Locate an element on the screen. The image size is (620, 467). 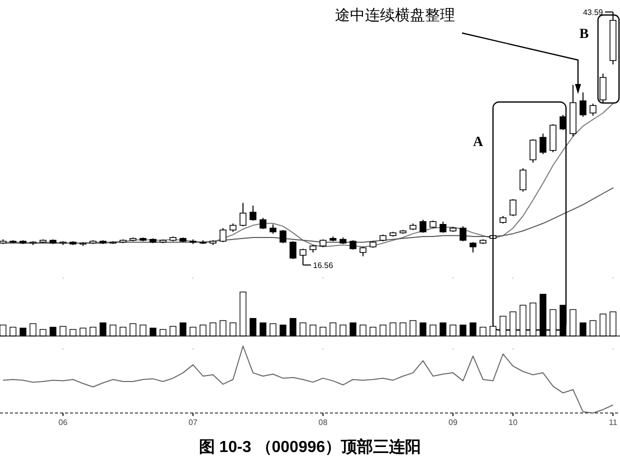
x-tick-label: 11 is located at coordinates (613, 422).